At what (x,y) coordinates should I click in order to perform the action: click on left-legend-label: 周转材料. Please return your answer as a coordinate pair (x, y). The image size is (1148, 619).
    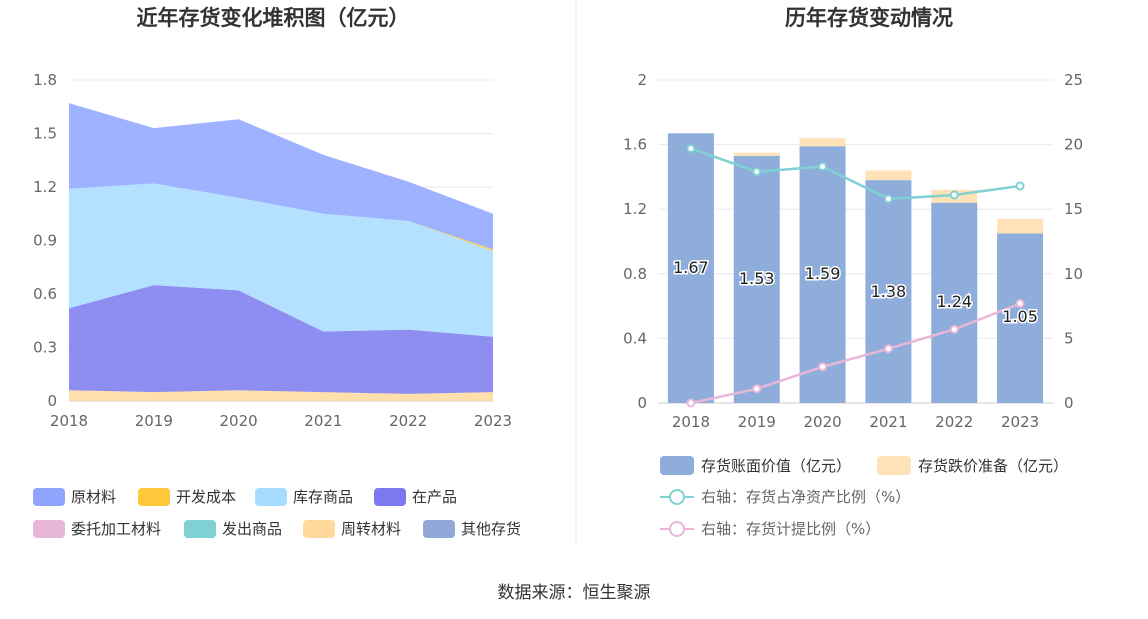
    Looking at the image, I should click on (371, 529).